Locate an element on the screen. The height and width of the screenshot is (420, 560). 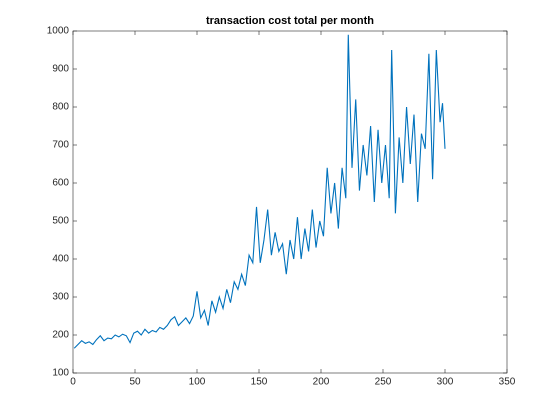
x-tick-label: 250 is located at coordinates (383, 382).